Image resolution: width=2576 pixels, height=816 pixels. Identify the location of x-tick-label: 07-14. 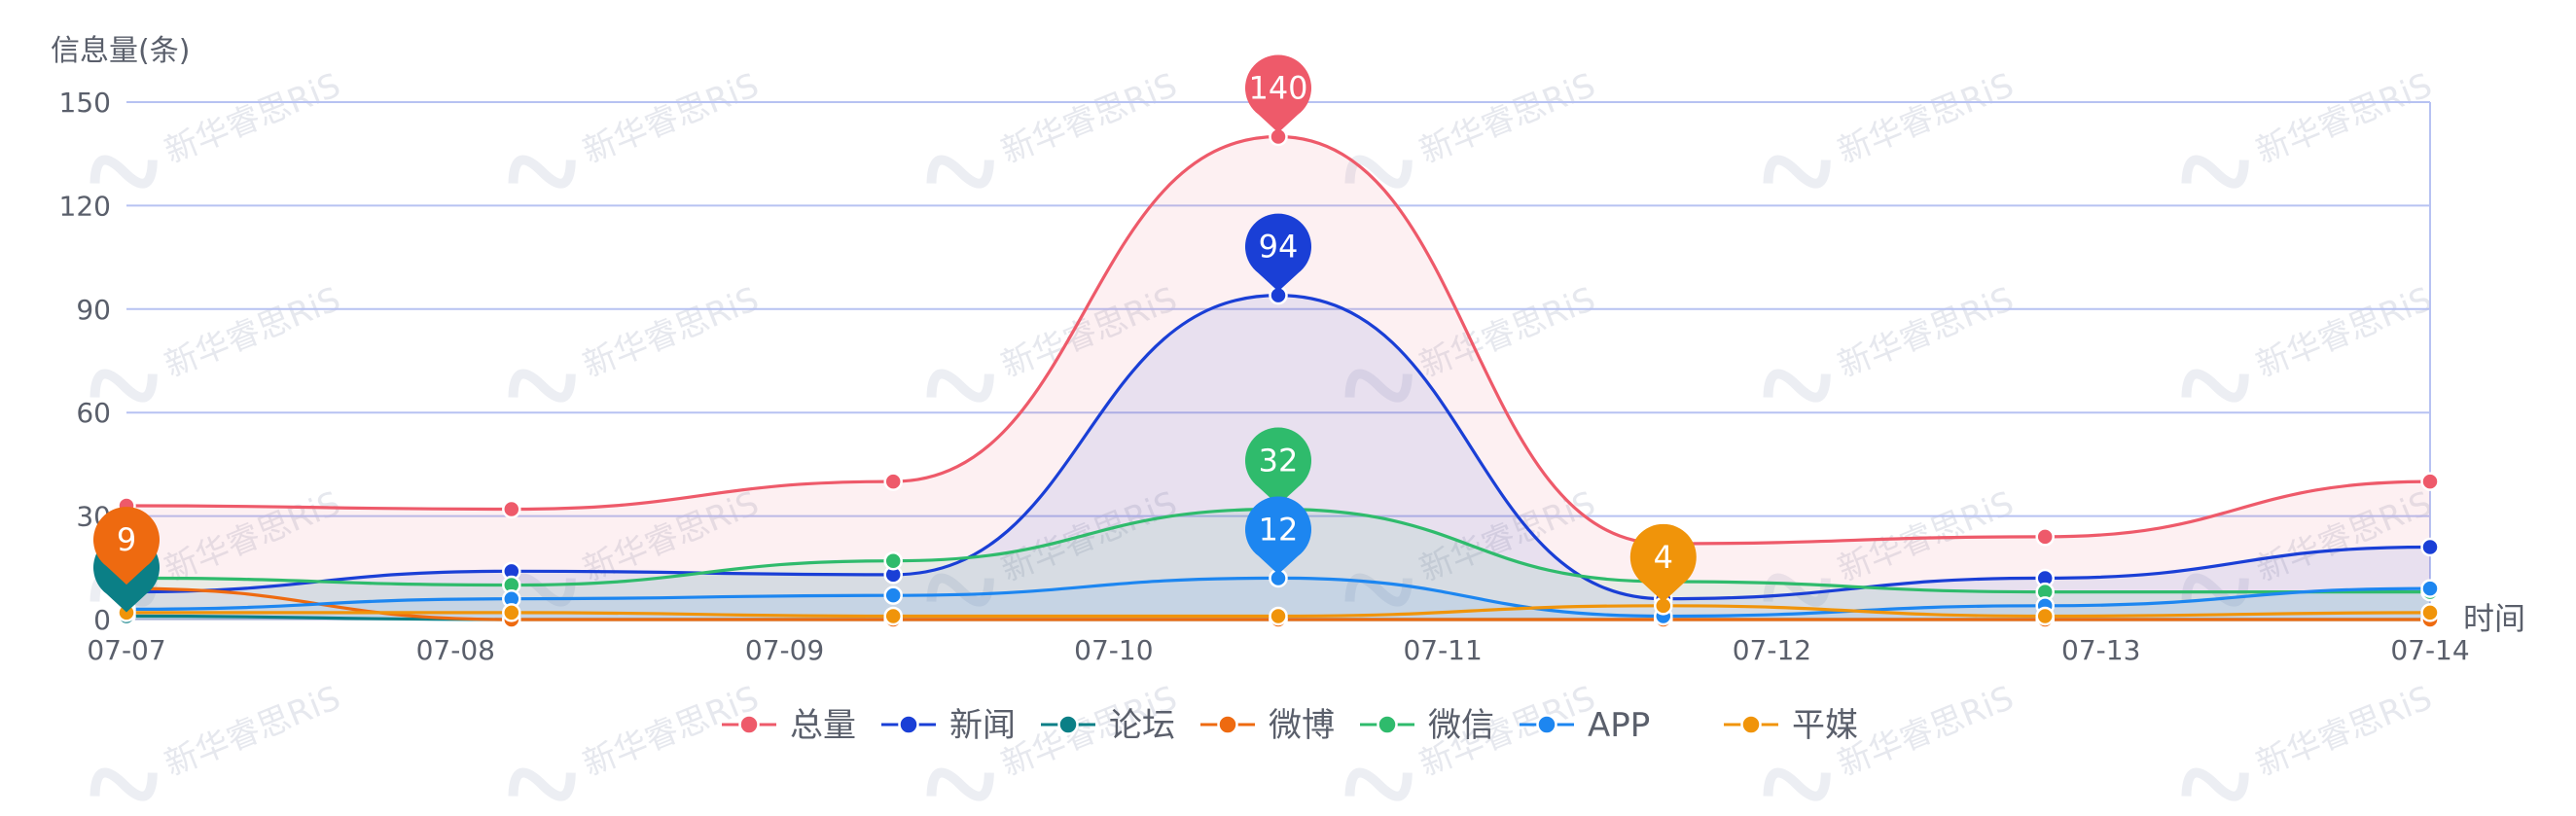
(2429, 650).